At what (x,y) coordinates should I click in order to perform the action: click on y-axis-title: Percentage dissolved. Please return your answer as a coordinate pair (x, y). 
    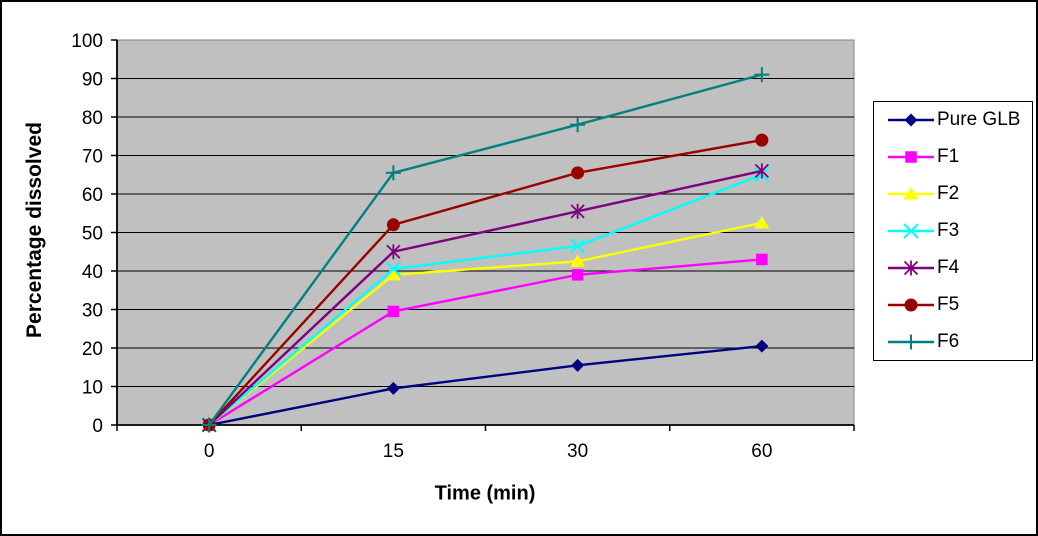
    Looking at the image, I should click on (34, 230).